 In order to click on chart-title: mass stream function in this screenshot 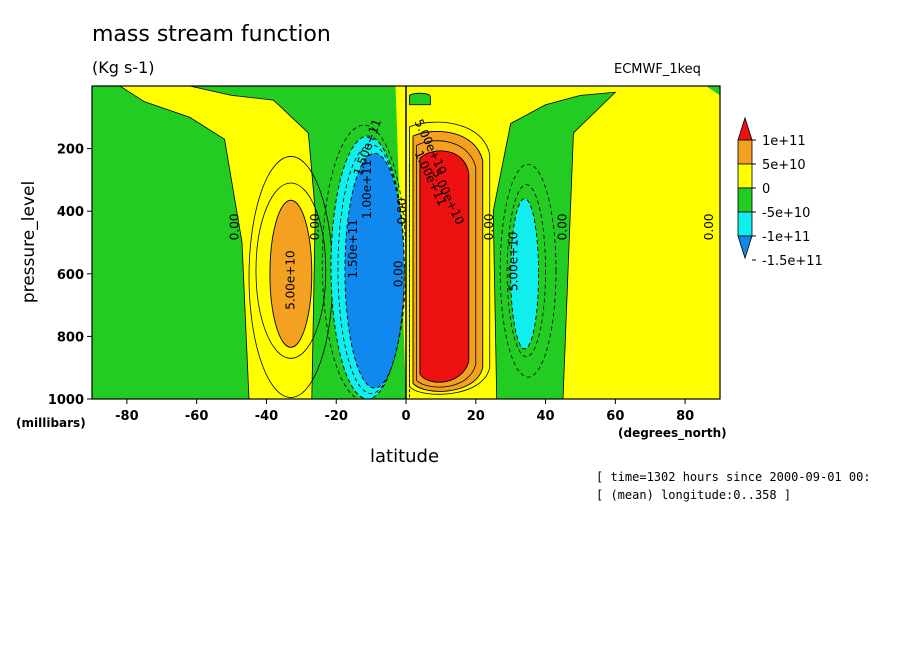, I will do `click(211, 34)`.